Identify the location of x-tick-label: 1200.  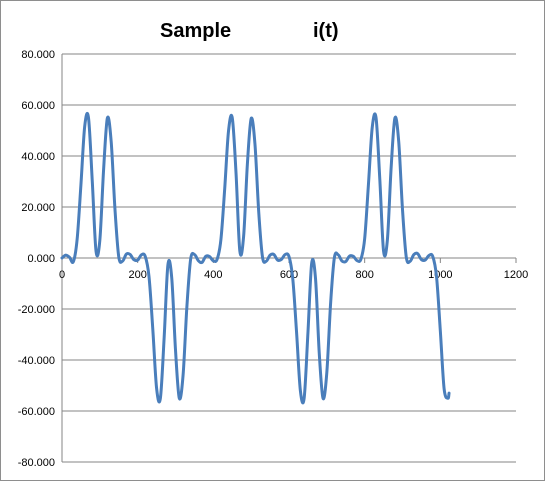
(516, 275).